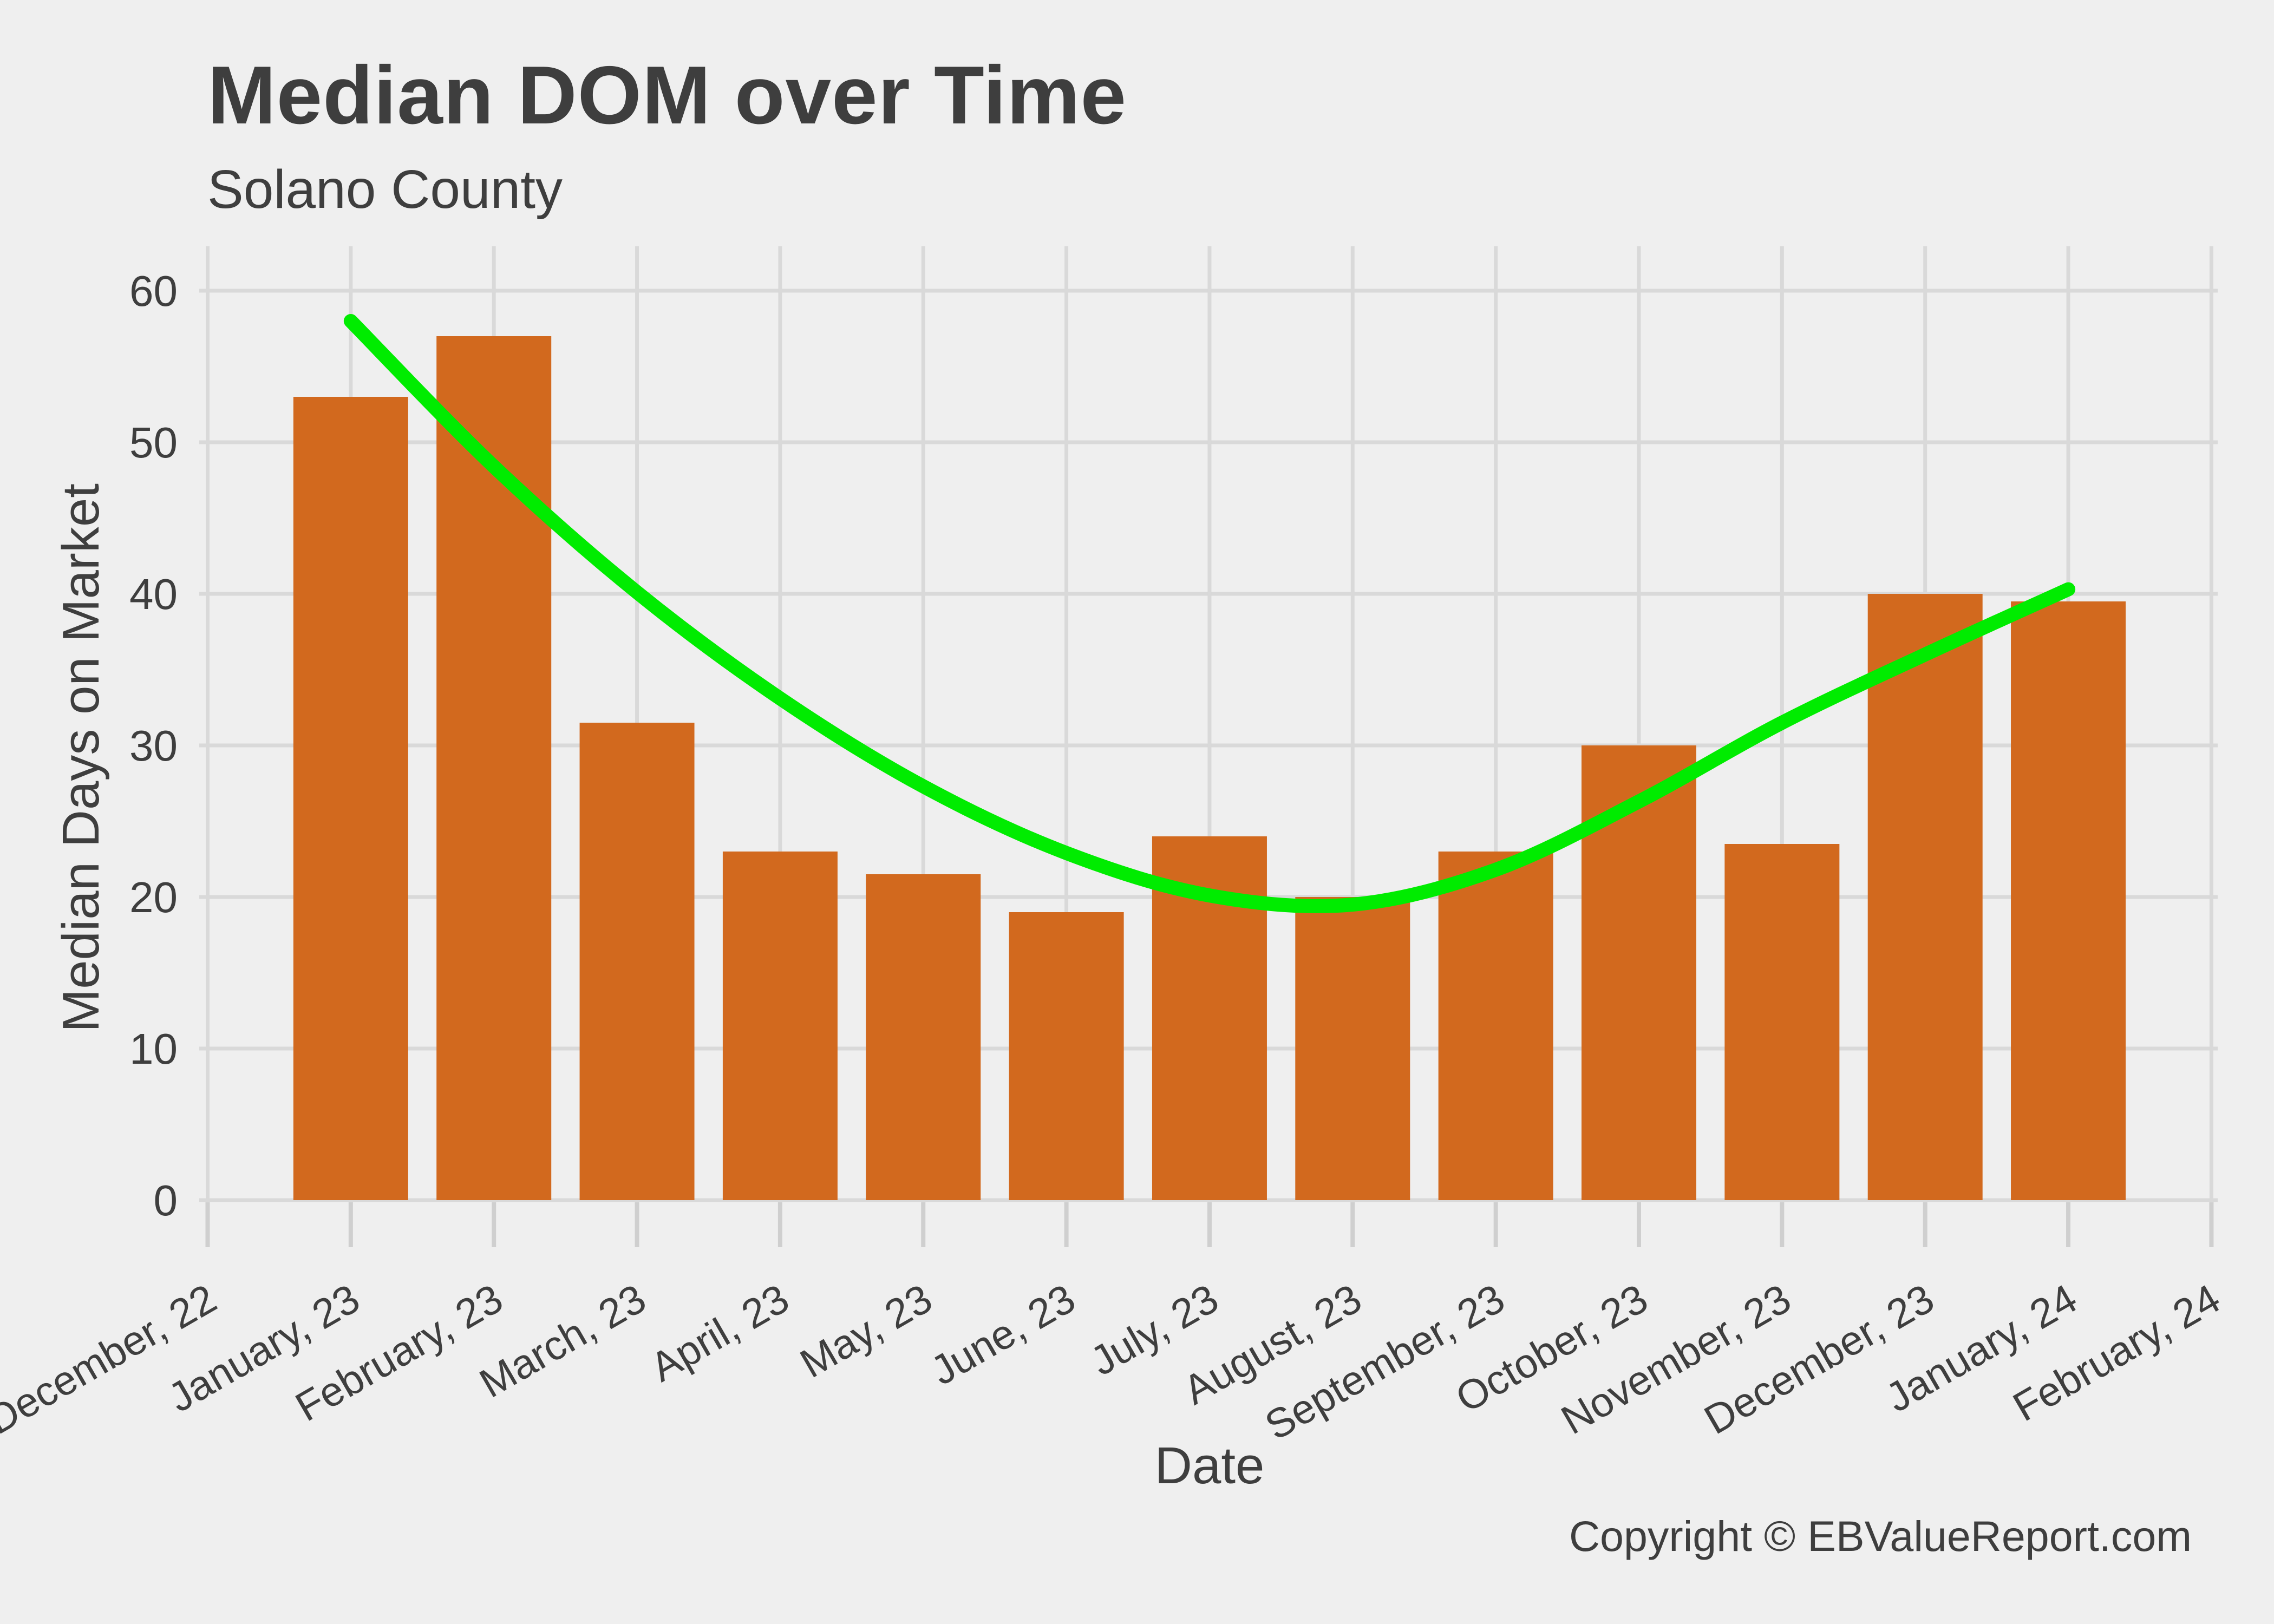 The image size is (2274, 1624). Describe the element at coordinates (166, 1200) in the screenshot. I see `y-tick-label-0: 0` at that location.